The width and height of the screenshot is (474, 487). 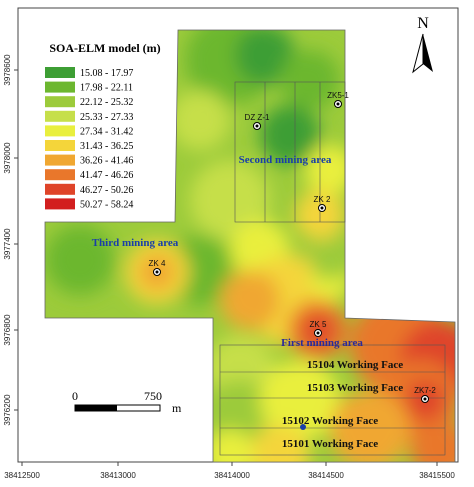 What do you see at coordinates (285, 160) in the screenshot?
I see `area-label: Second mining area` at bounding box center [285, 160].